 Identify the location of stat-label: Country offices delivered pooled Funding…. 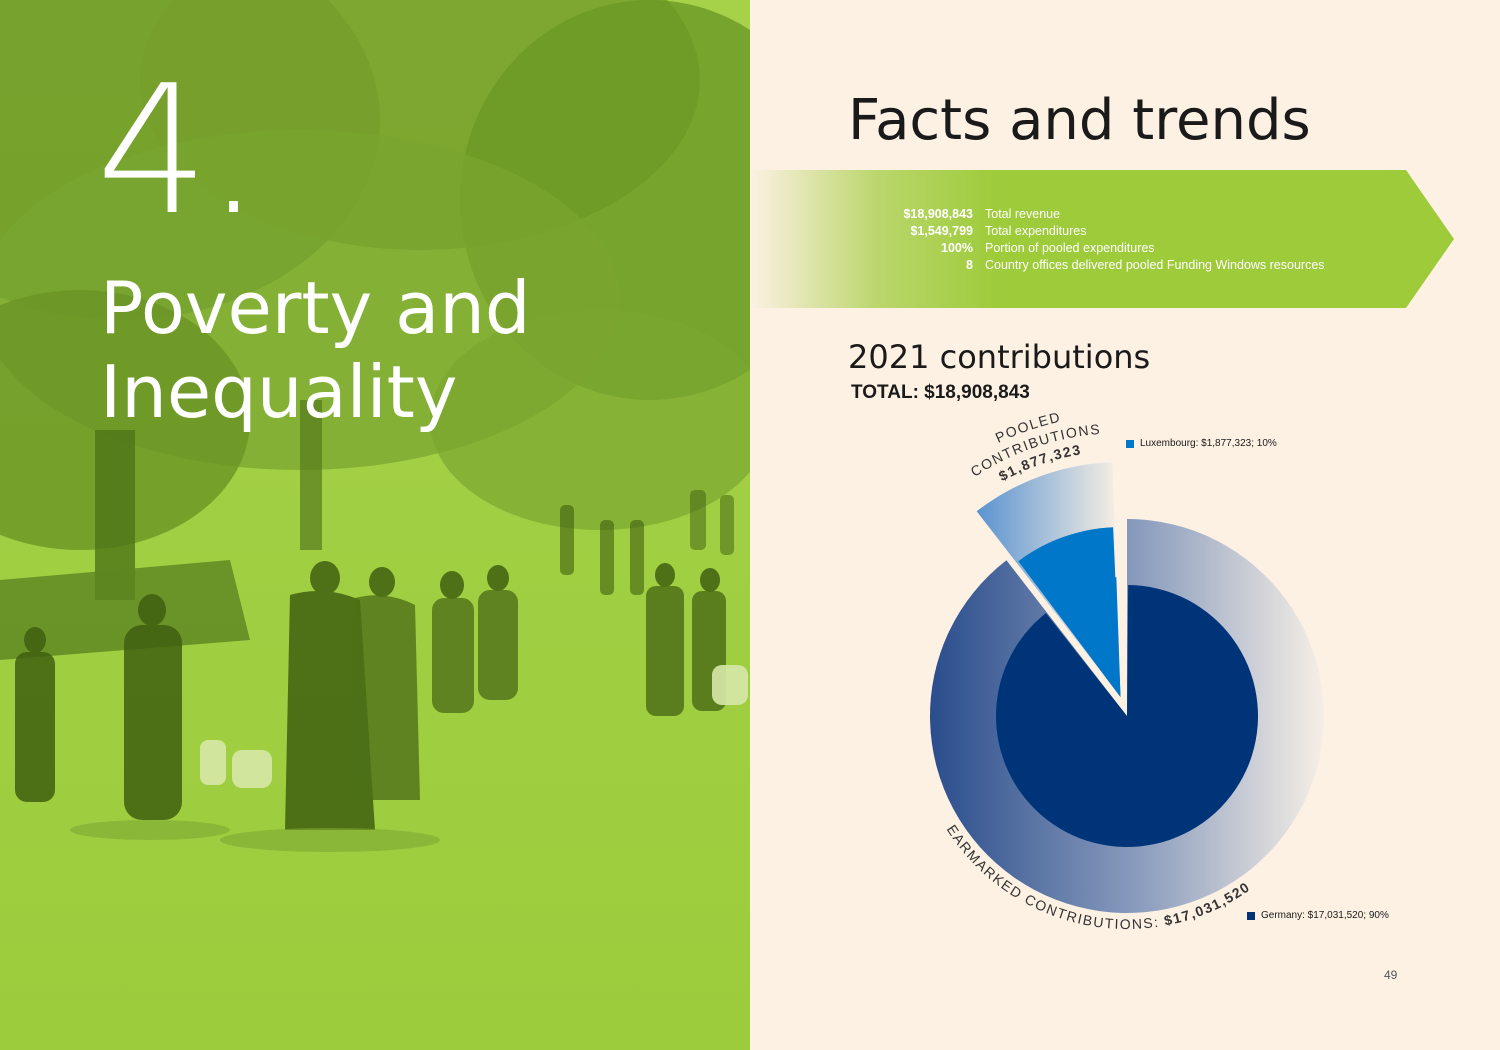
(1155, 264).